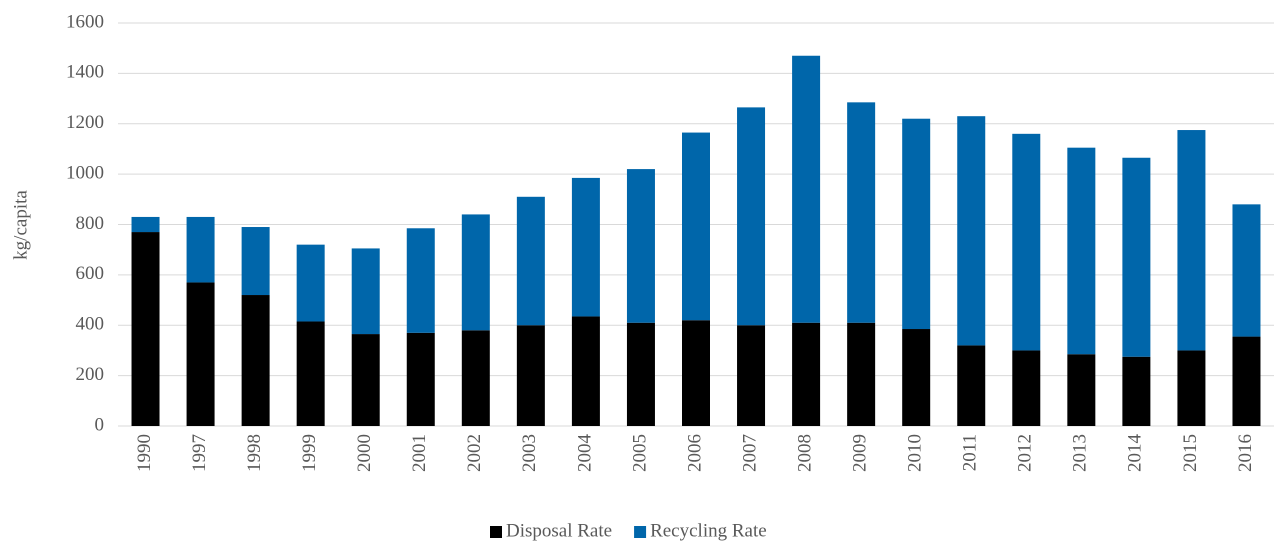  What do you see at coordinates (970, 452) in the screenshot?
I see `x-tick-label: 2011` at bounding box center [970, 452].